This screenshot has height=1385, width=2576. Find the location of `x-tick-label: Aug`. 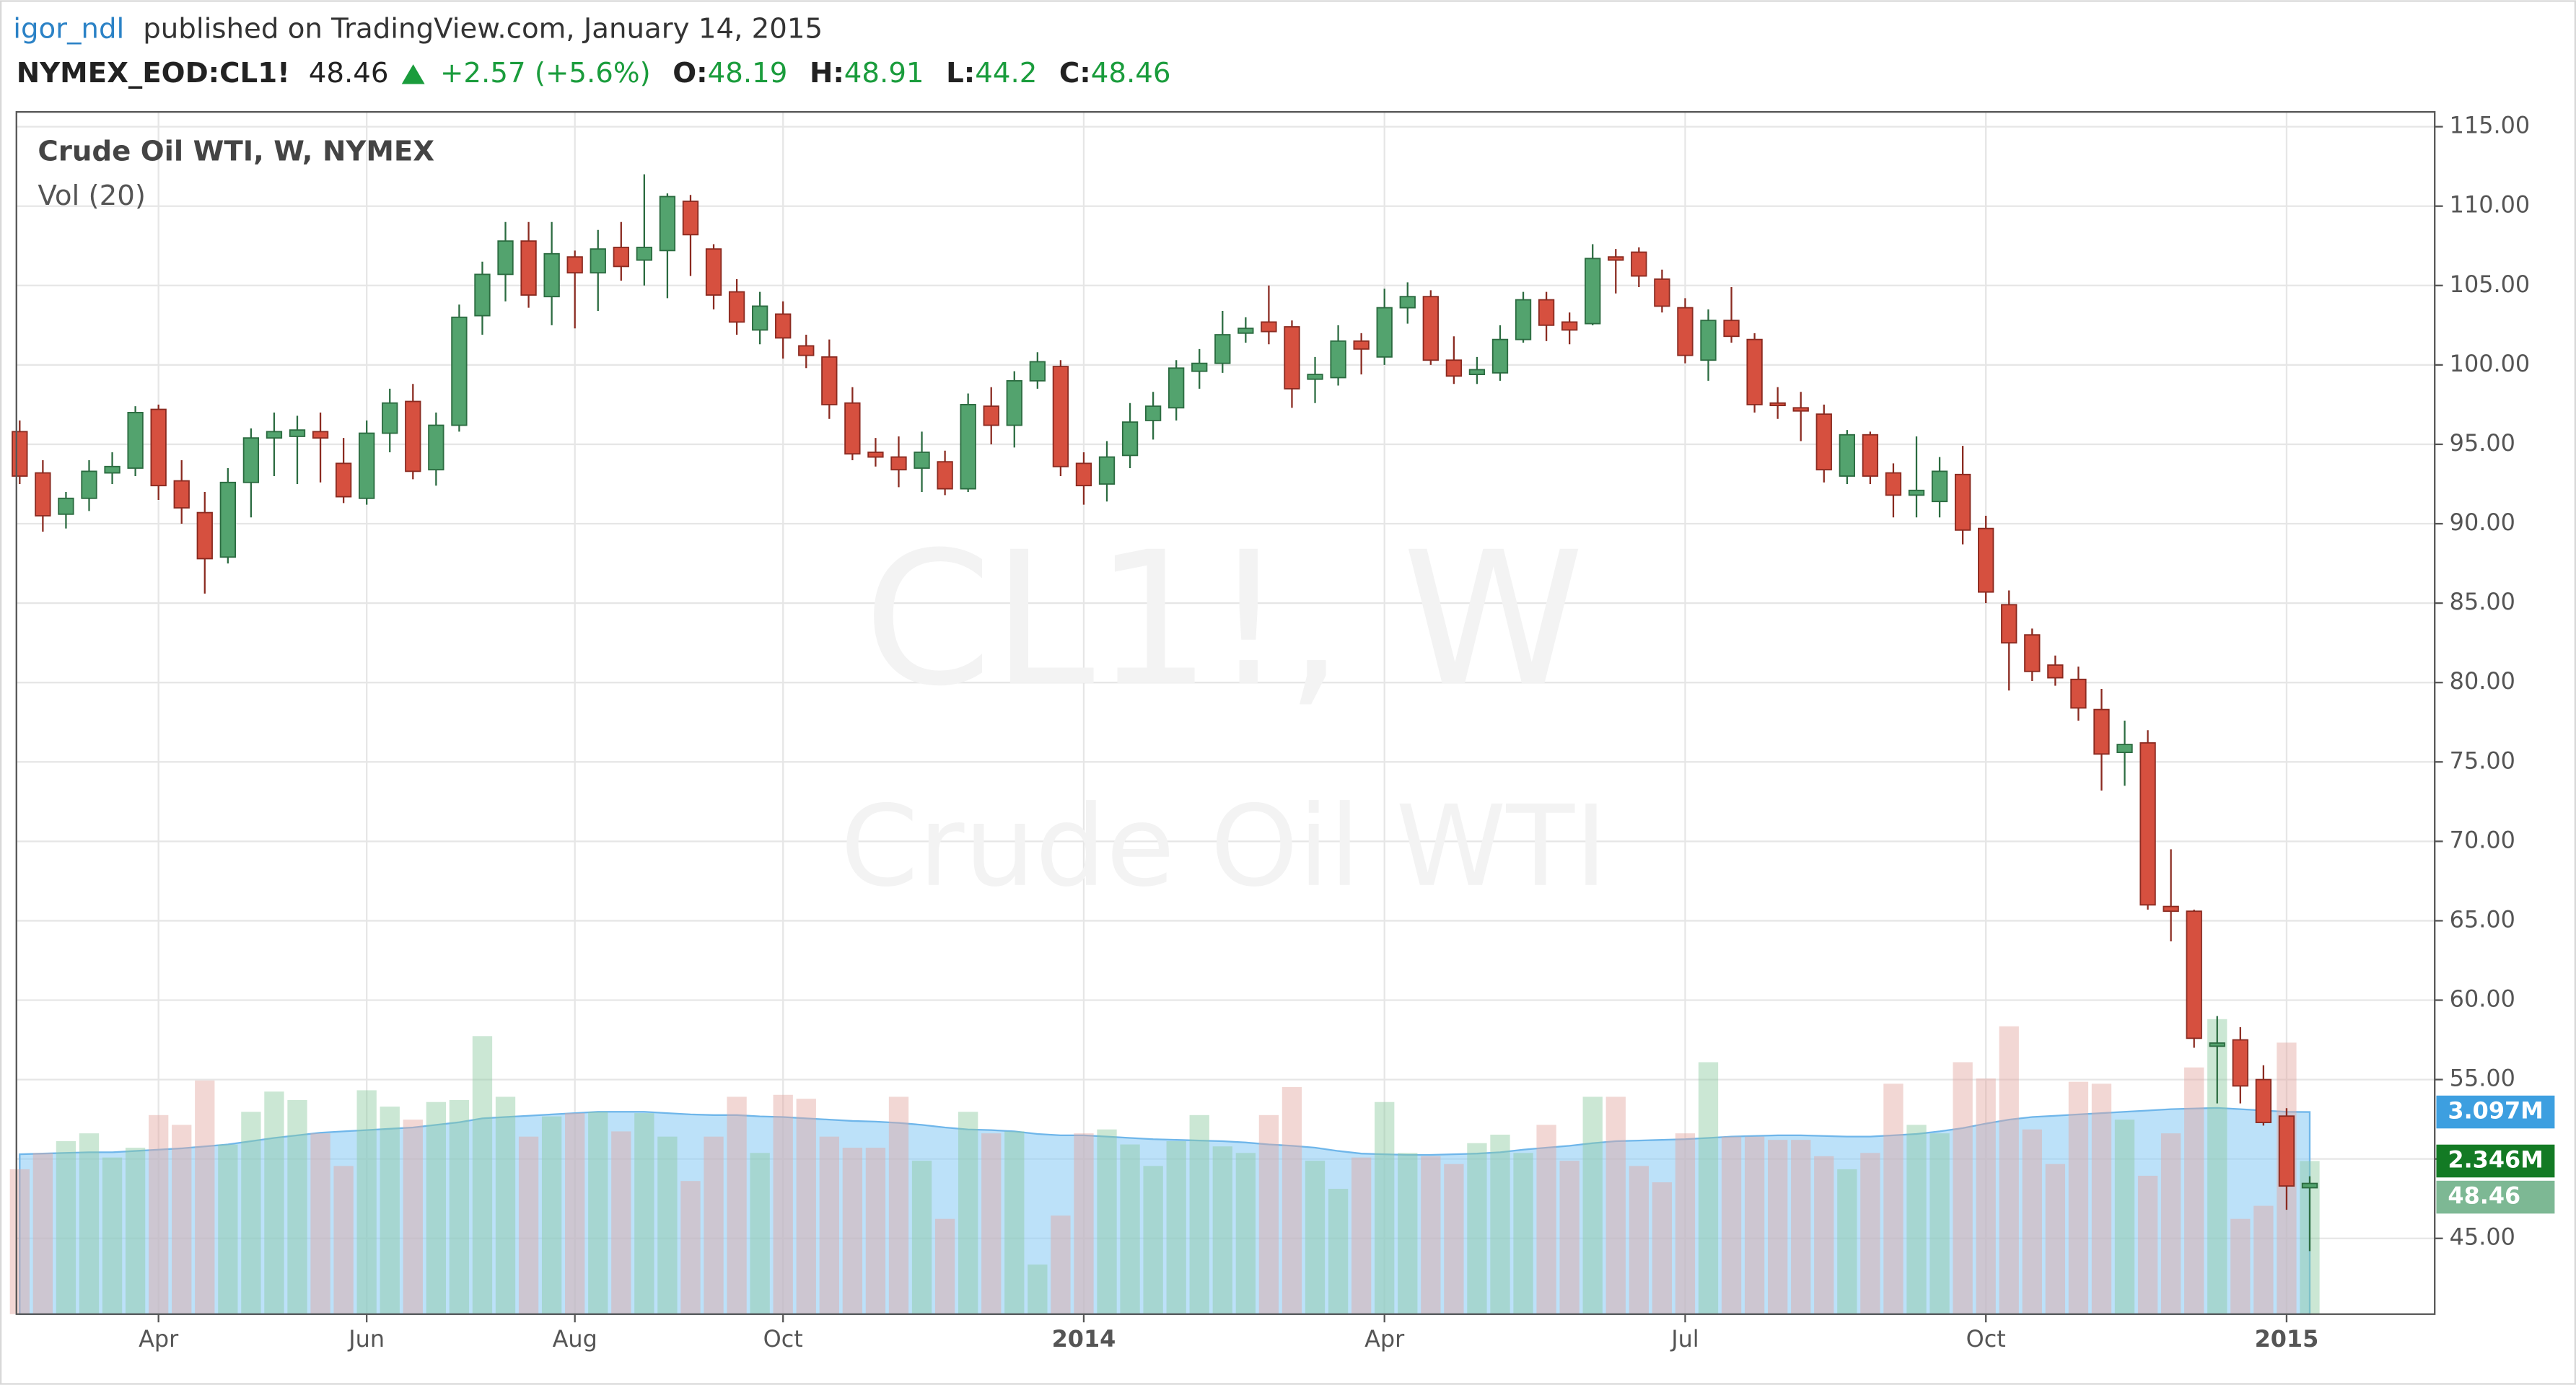

x-tick-label: Aug is located at coordinates (575, 1339).